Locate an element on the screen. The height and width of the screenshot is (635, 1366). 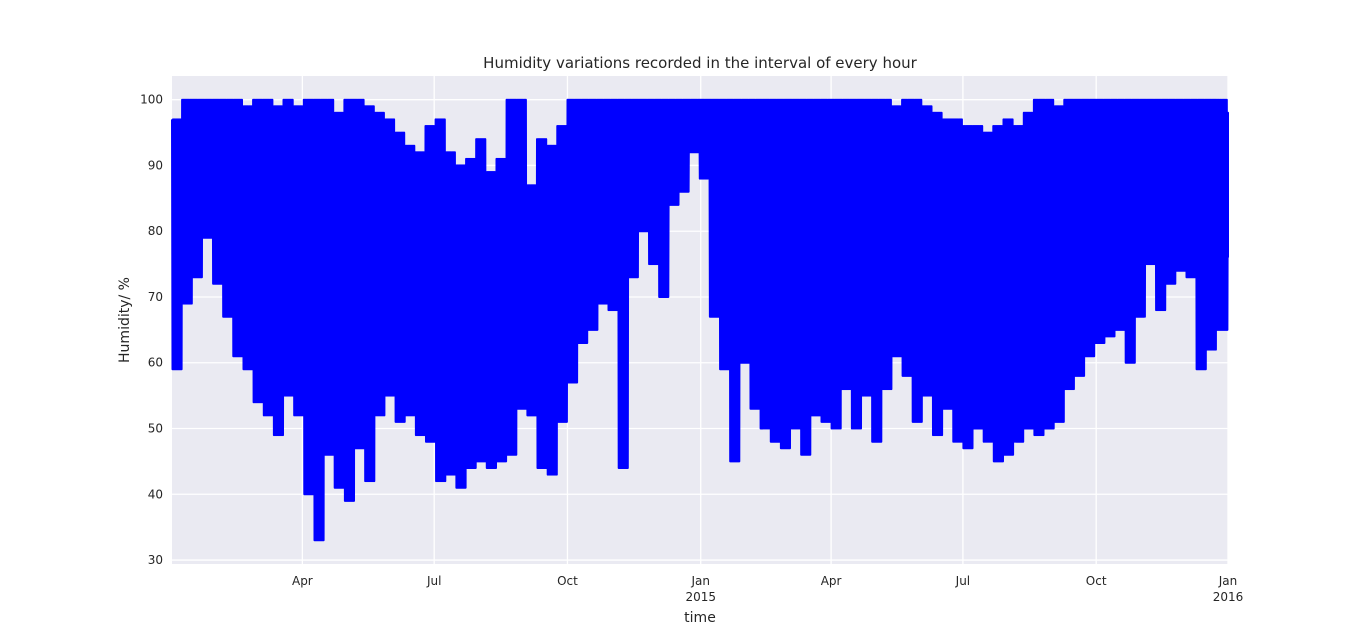
y-tick-label: 60 is located at coordinates (155, 363).